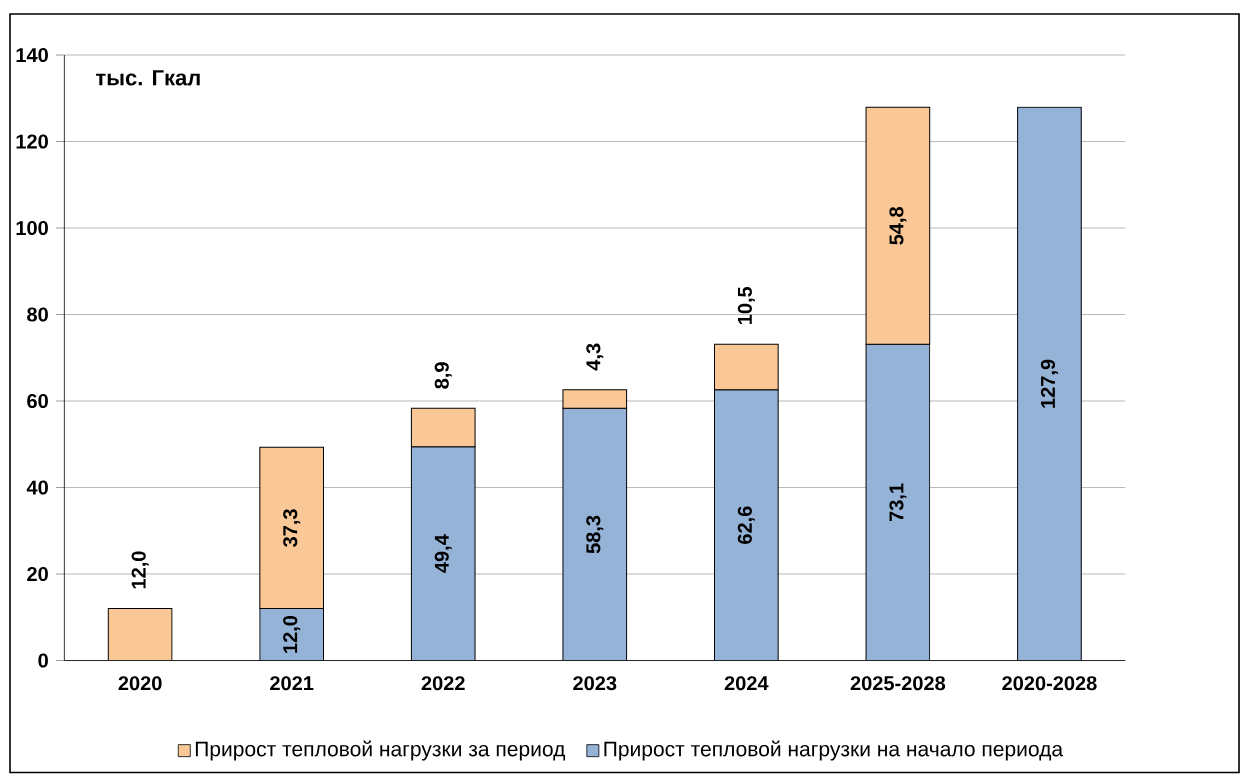 This screenshot has width=1241, height=775. I want to click on data-label: 127,9, so click(1049, 383).